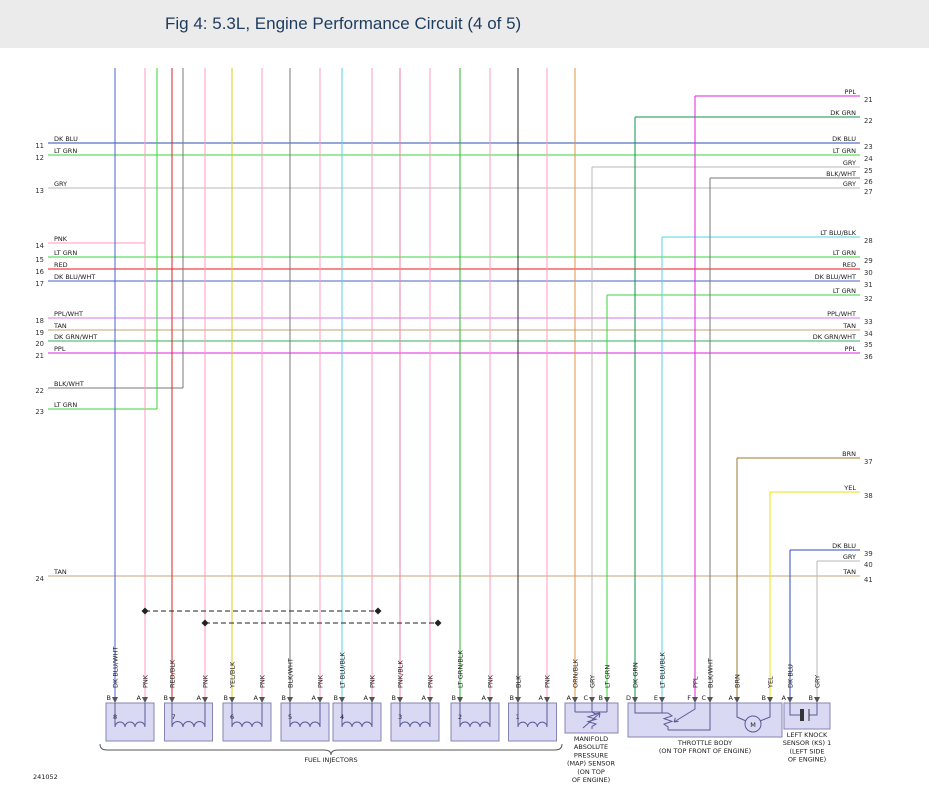 The width and height of the screenshot is (929, 802). I want to click on tps-symbol-icon, so click(672, 717).